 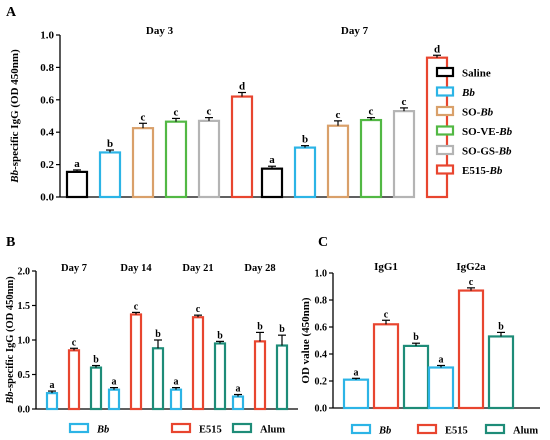 What do you see at coordinates (47, 165) in the screenshot?
I see `panel-a-y-tick-label: 0.2` at bounding box center [47, 165].